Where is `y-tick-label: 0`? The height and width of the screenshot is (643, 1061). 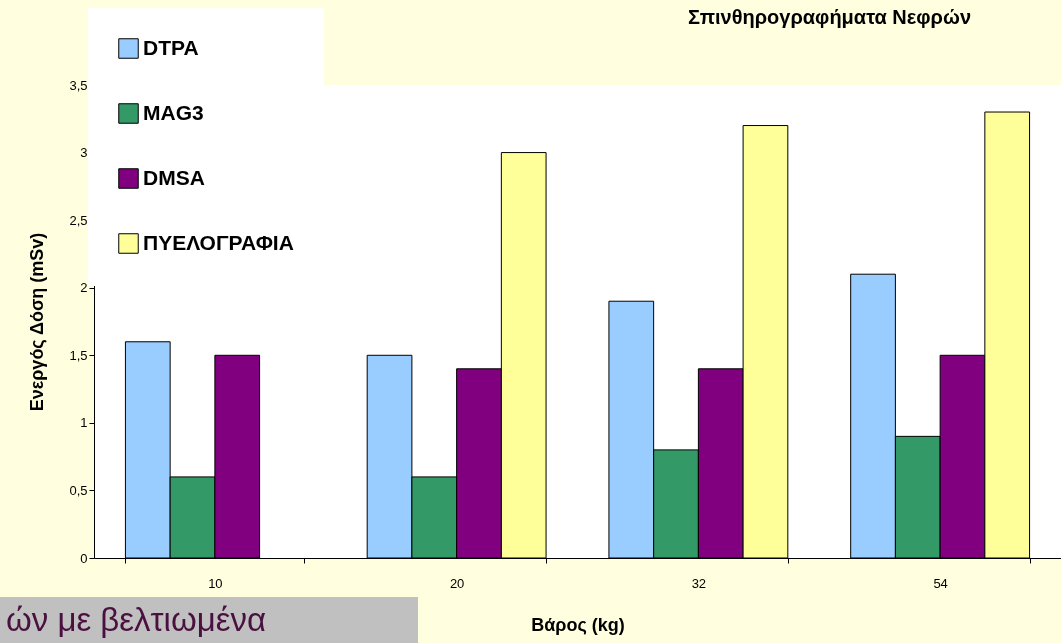
y-tick-label: 0 is located at coordinates (84, 558).